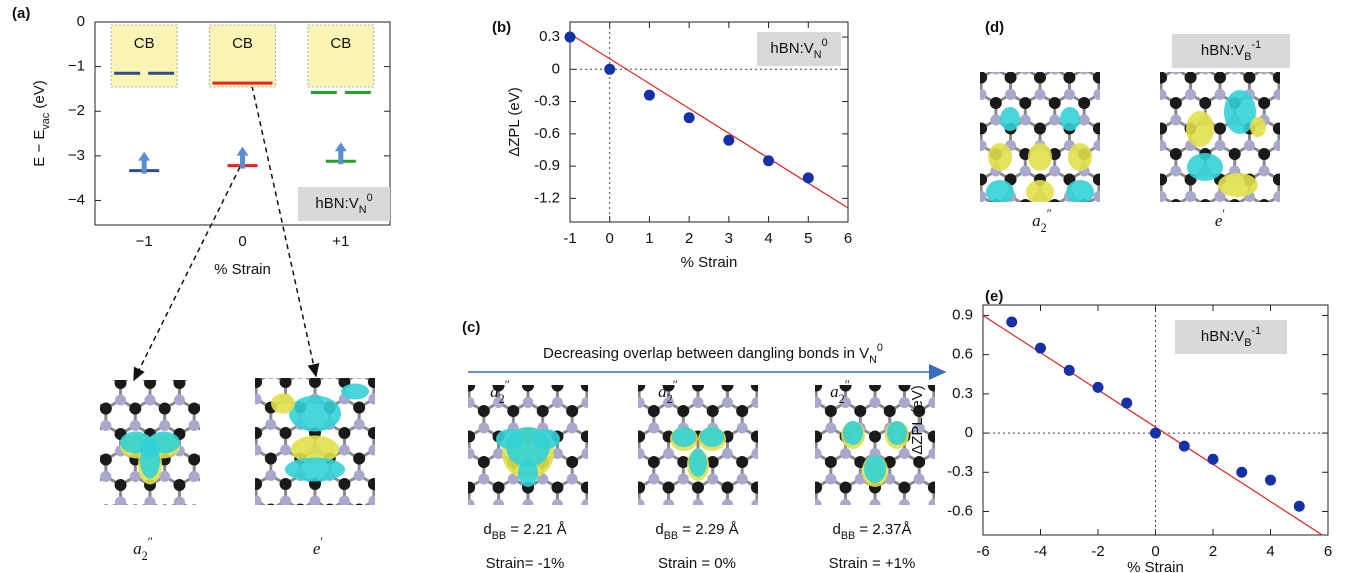  I want to click on lobe, so click(897, 433).